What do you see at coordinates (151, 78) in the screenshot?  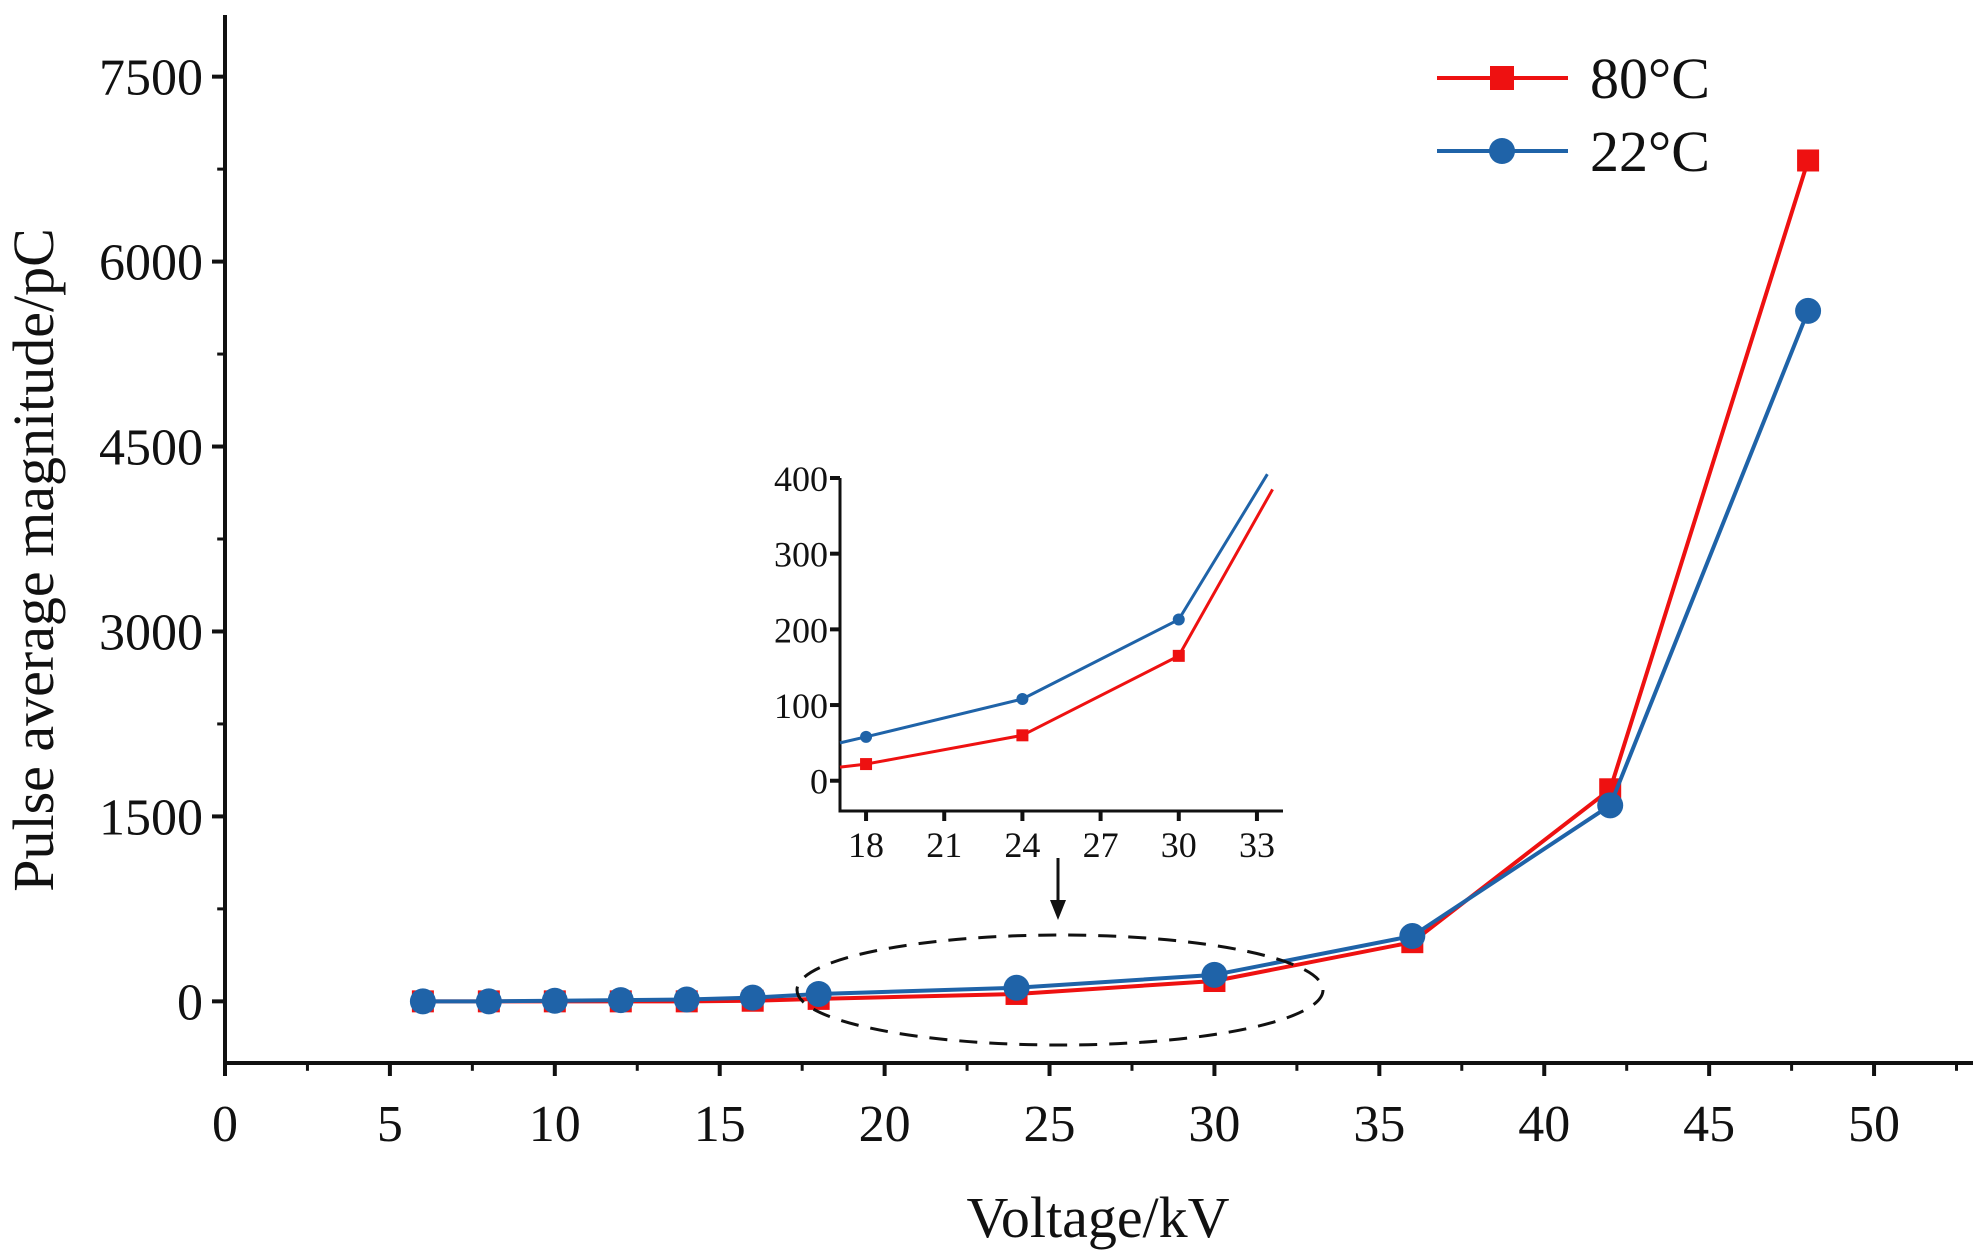 I see `y-tick-label: 7500` at bounding box center [151, 78].